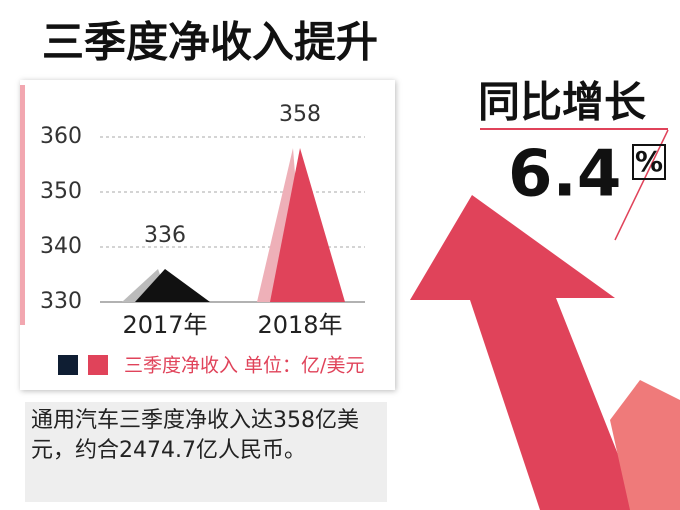  Describe the element at coordinates (165, 235) in the screenshot. I see `value-label: 336` at that location.